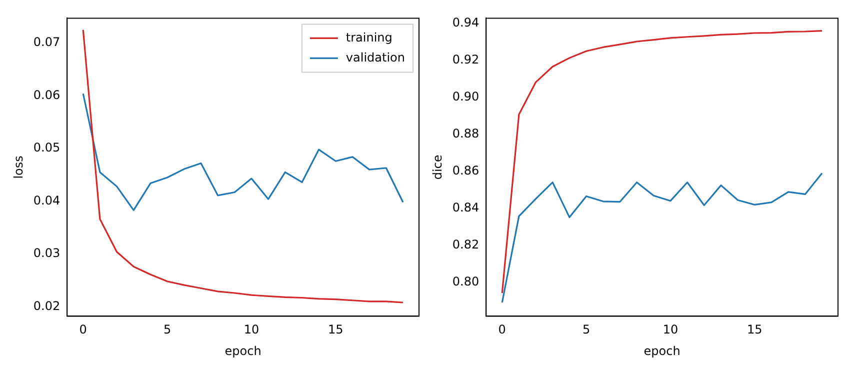  Describe the element at coordinates (466, 59) in the screenshot. I see `y-tick-label: 0.92` at that location.